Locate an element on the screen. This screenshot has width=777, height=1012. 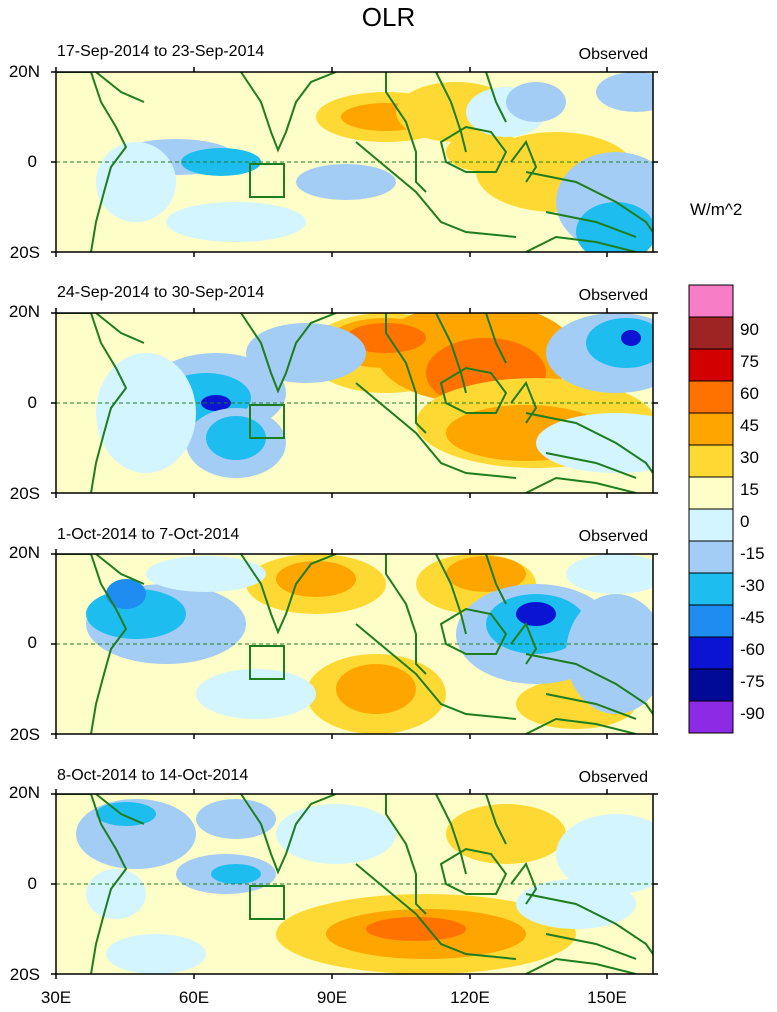
colorbar-label-90: 90 is located at coordinates (749, 329).